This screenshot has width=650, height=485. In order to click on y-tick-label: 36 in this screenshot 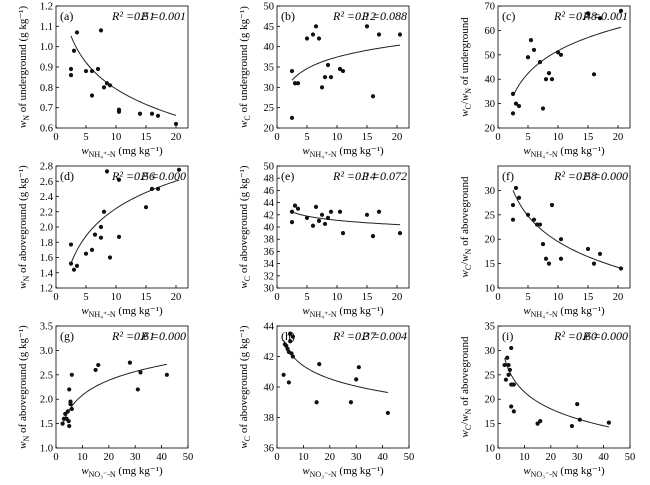, I will do `click(269, 252)`.